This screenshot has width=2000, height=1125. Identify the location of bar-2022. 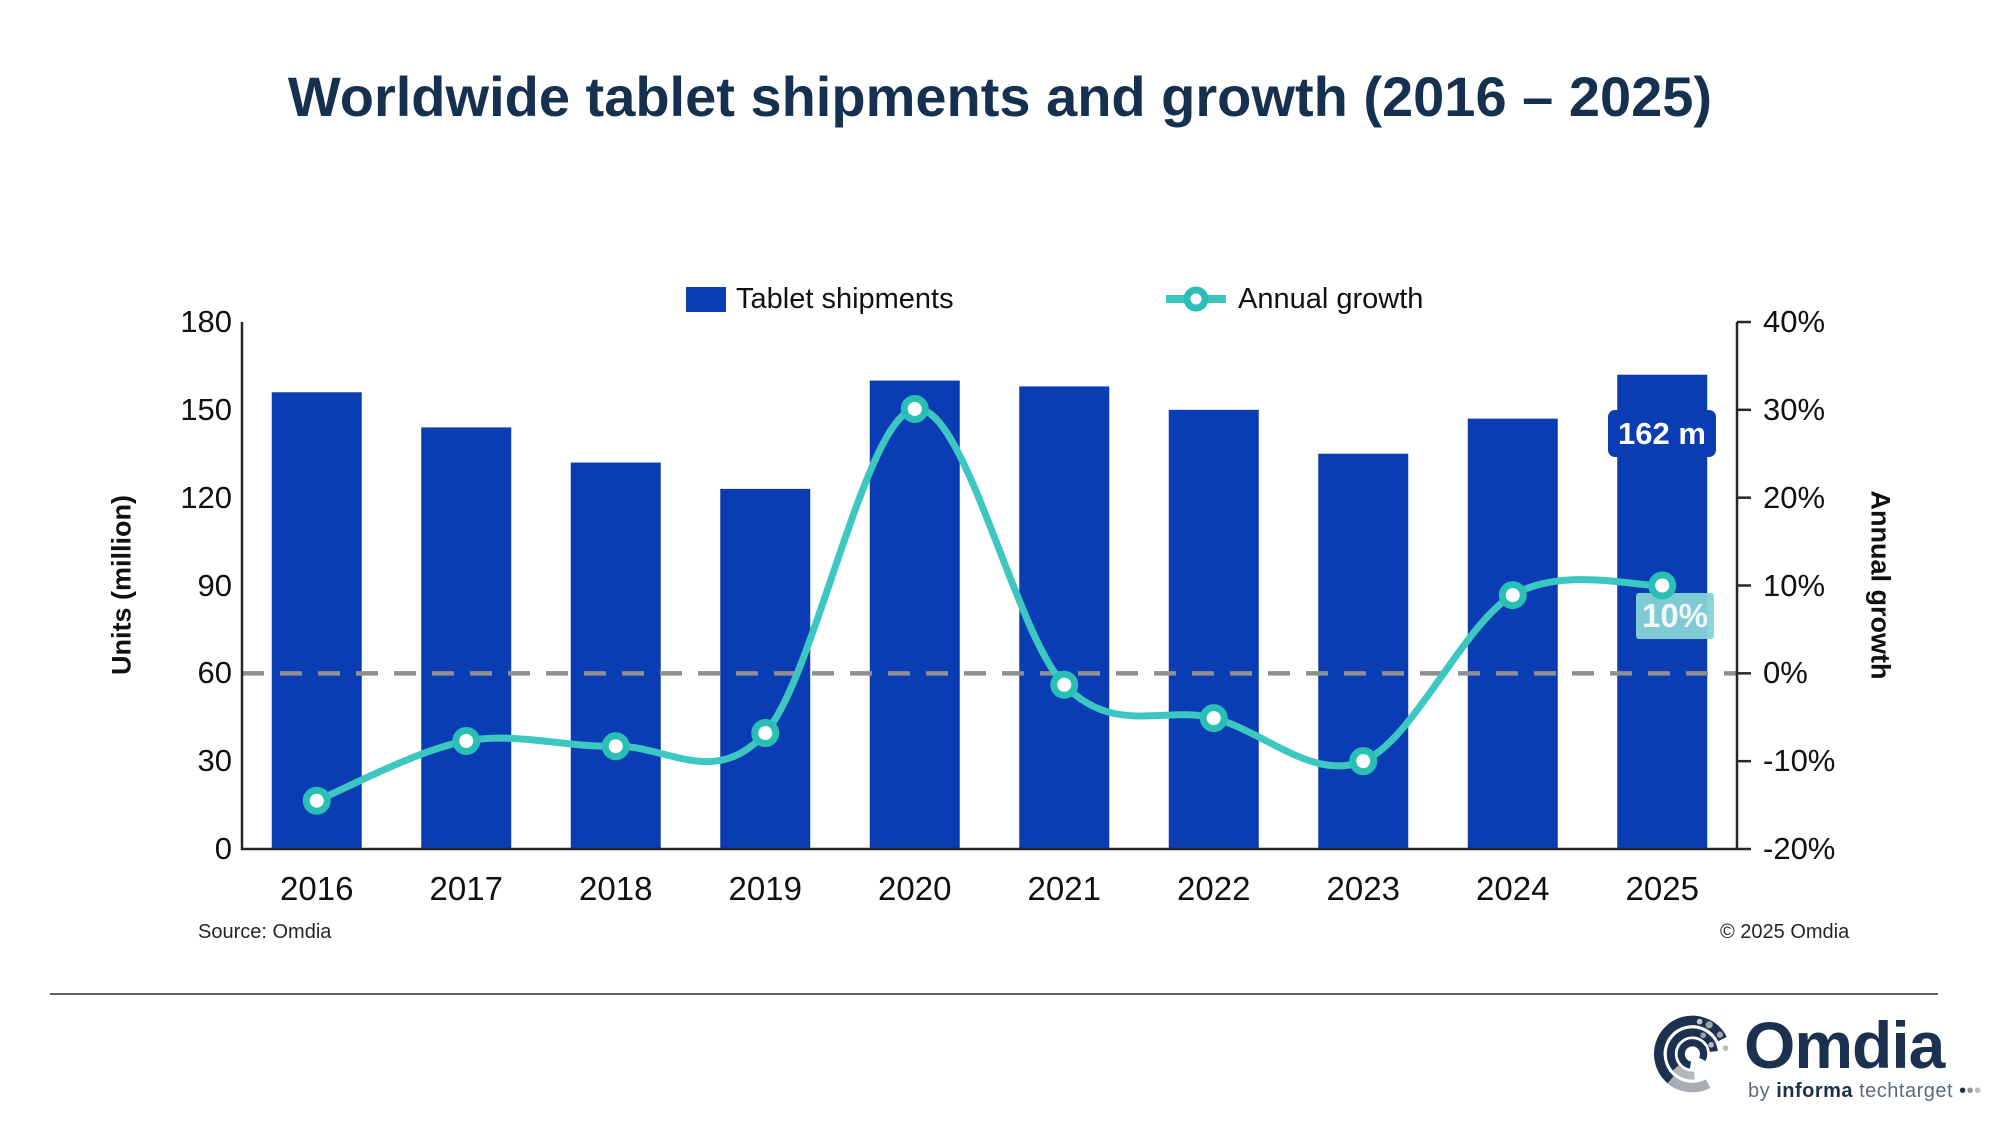
(1213, 629).